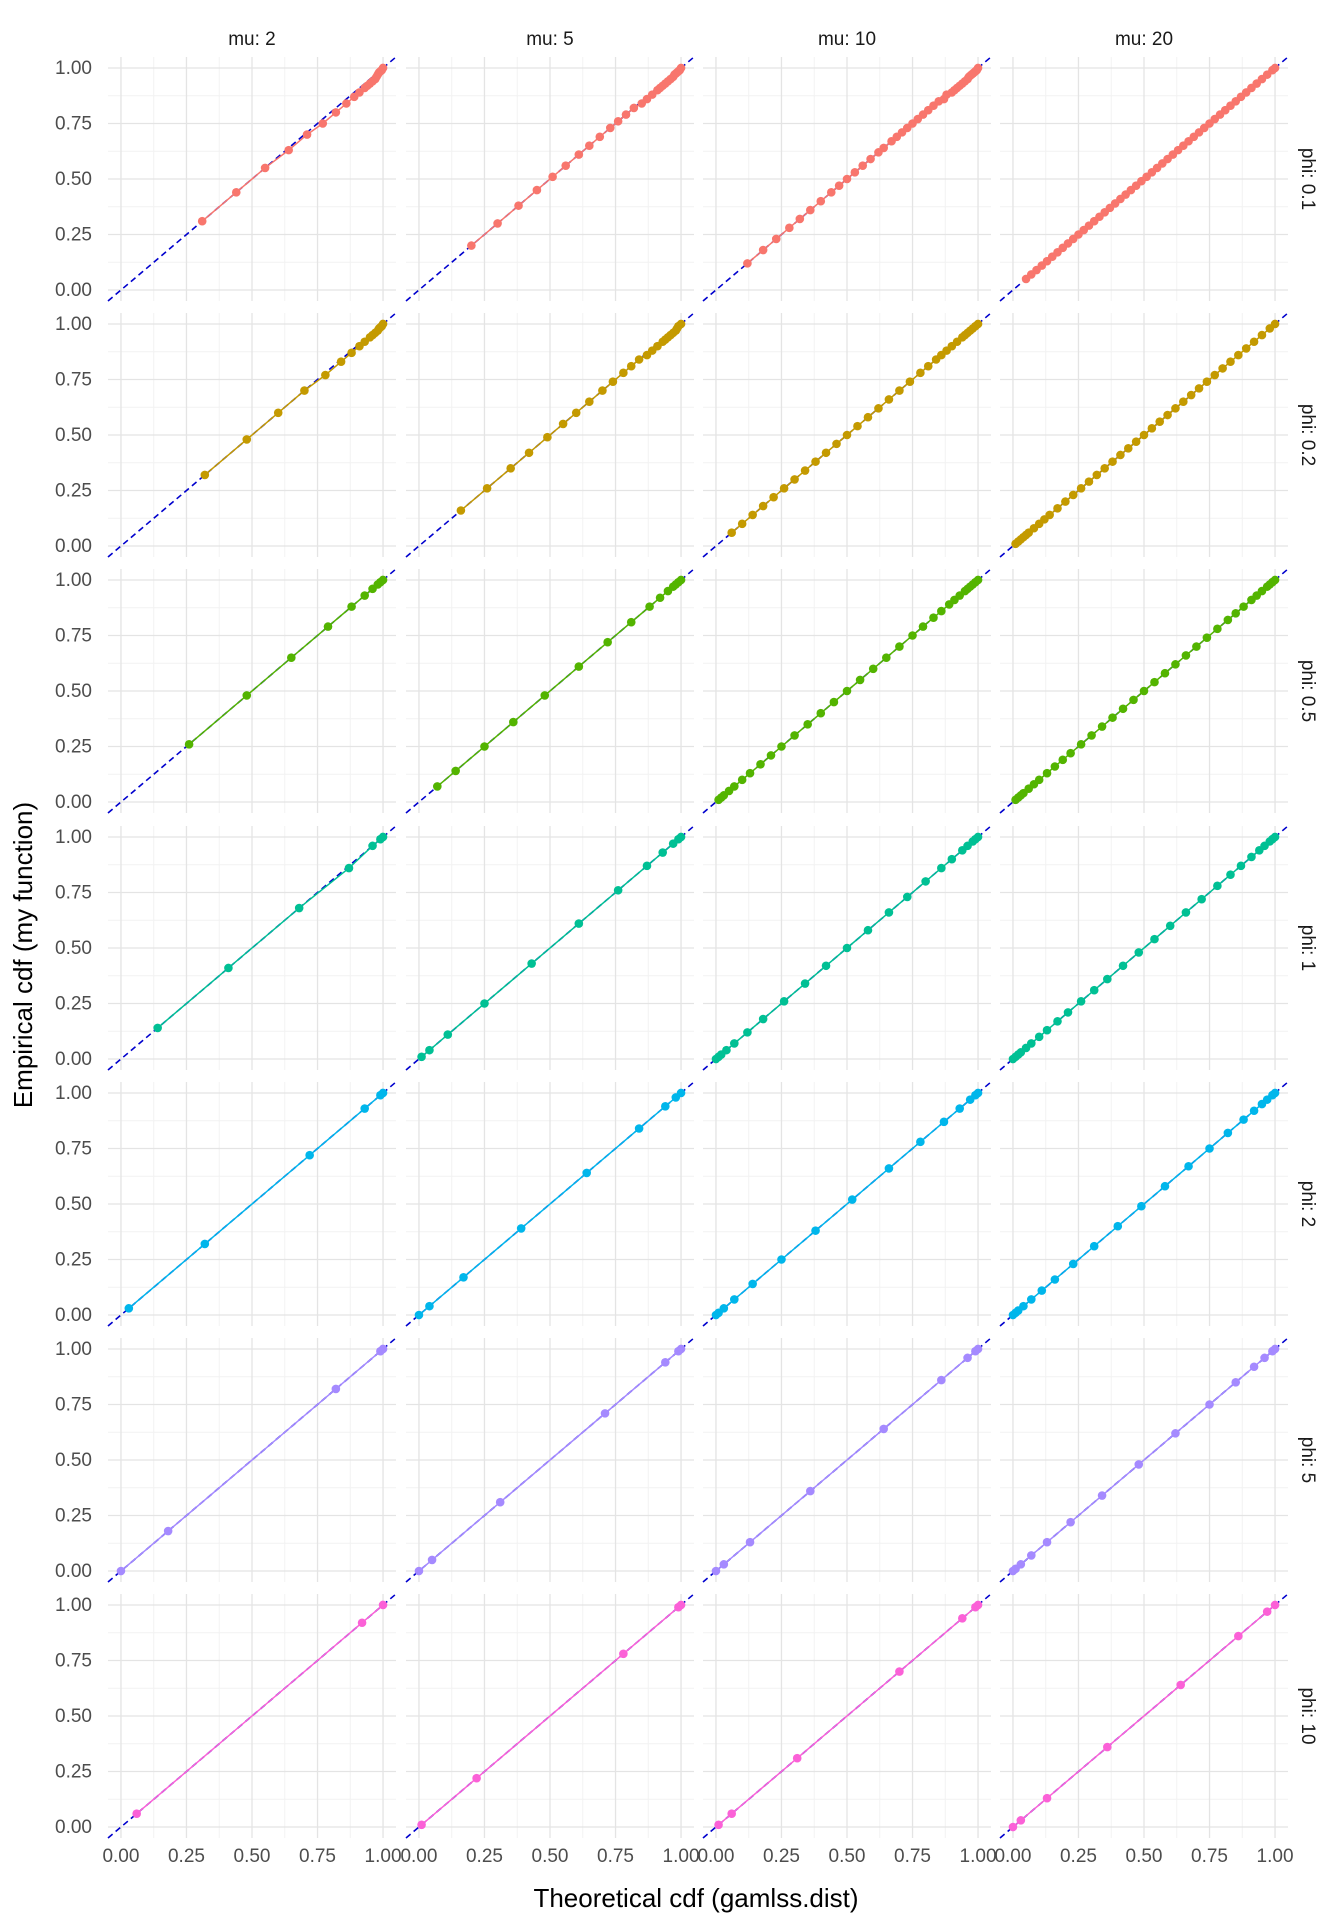  I want to click on x-tick-label: 0.25, so click(484, 1856).